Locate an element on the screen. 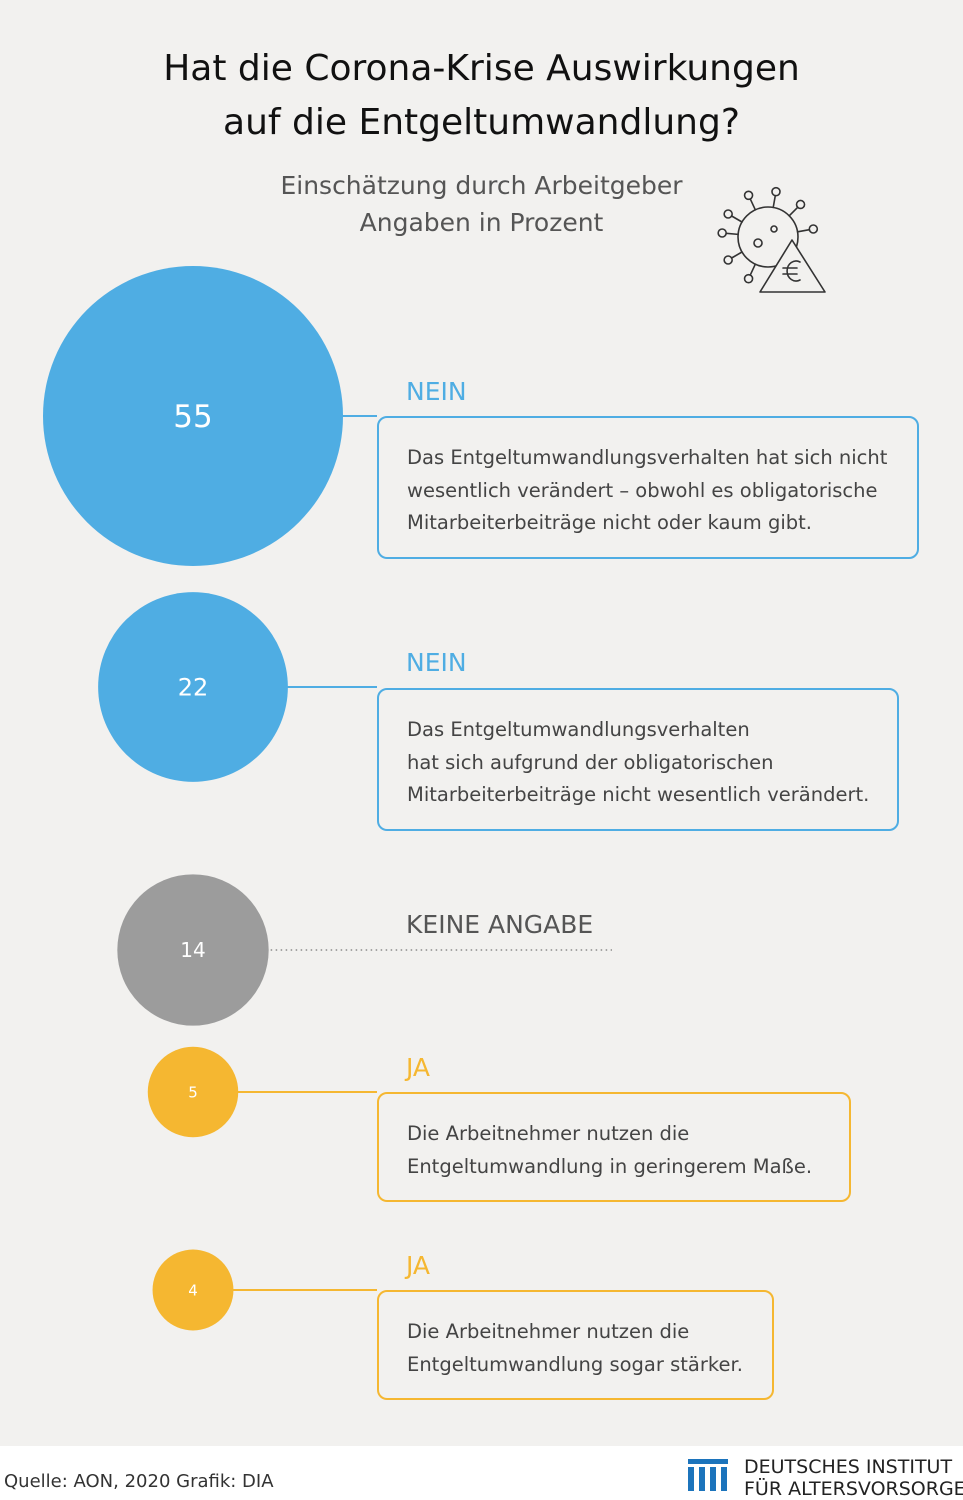 The width and height of the screenshot is (963, 1500). subtitle-line-2: Angaben in Prozent is located at coordinates (481, 222).